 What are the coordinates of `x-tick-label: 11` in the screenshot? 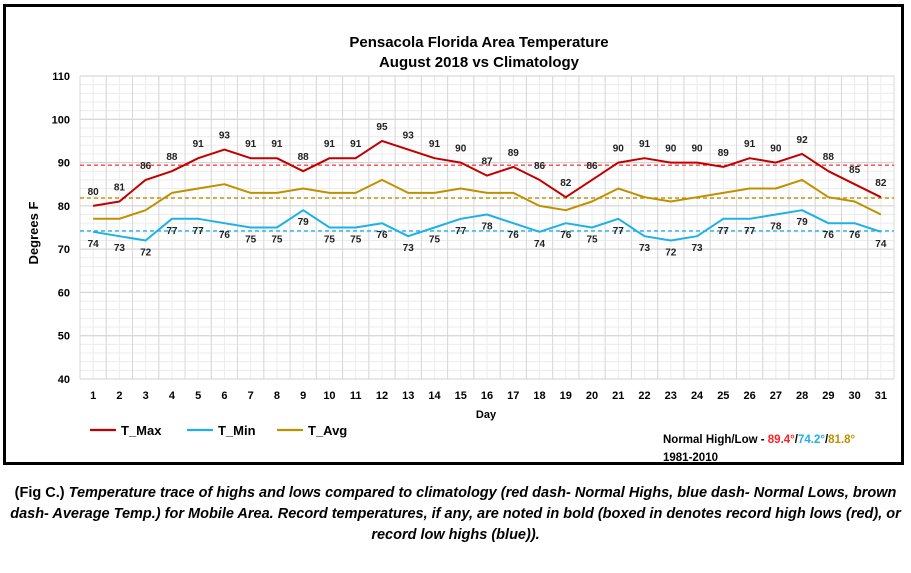 It's located at (356, 396).